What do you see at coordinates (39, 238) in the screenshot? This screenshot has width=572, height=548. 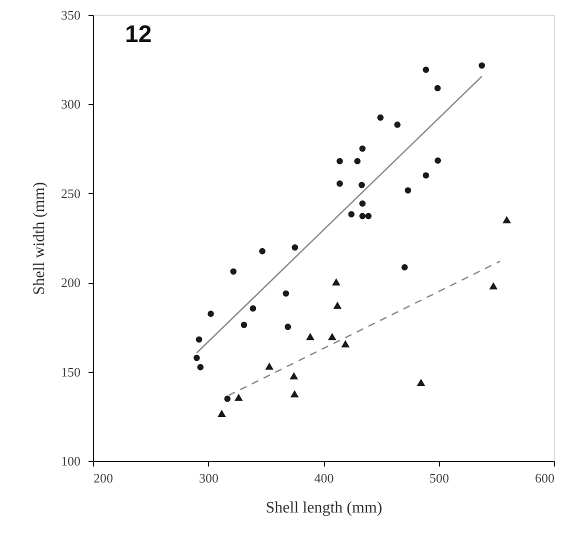 I see `y-axis-title: Shell width (mm)` at bounding box center [39, 238].